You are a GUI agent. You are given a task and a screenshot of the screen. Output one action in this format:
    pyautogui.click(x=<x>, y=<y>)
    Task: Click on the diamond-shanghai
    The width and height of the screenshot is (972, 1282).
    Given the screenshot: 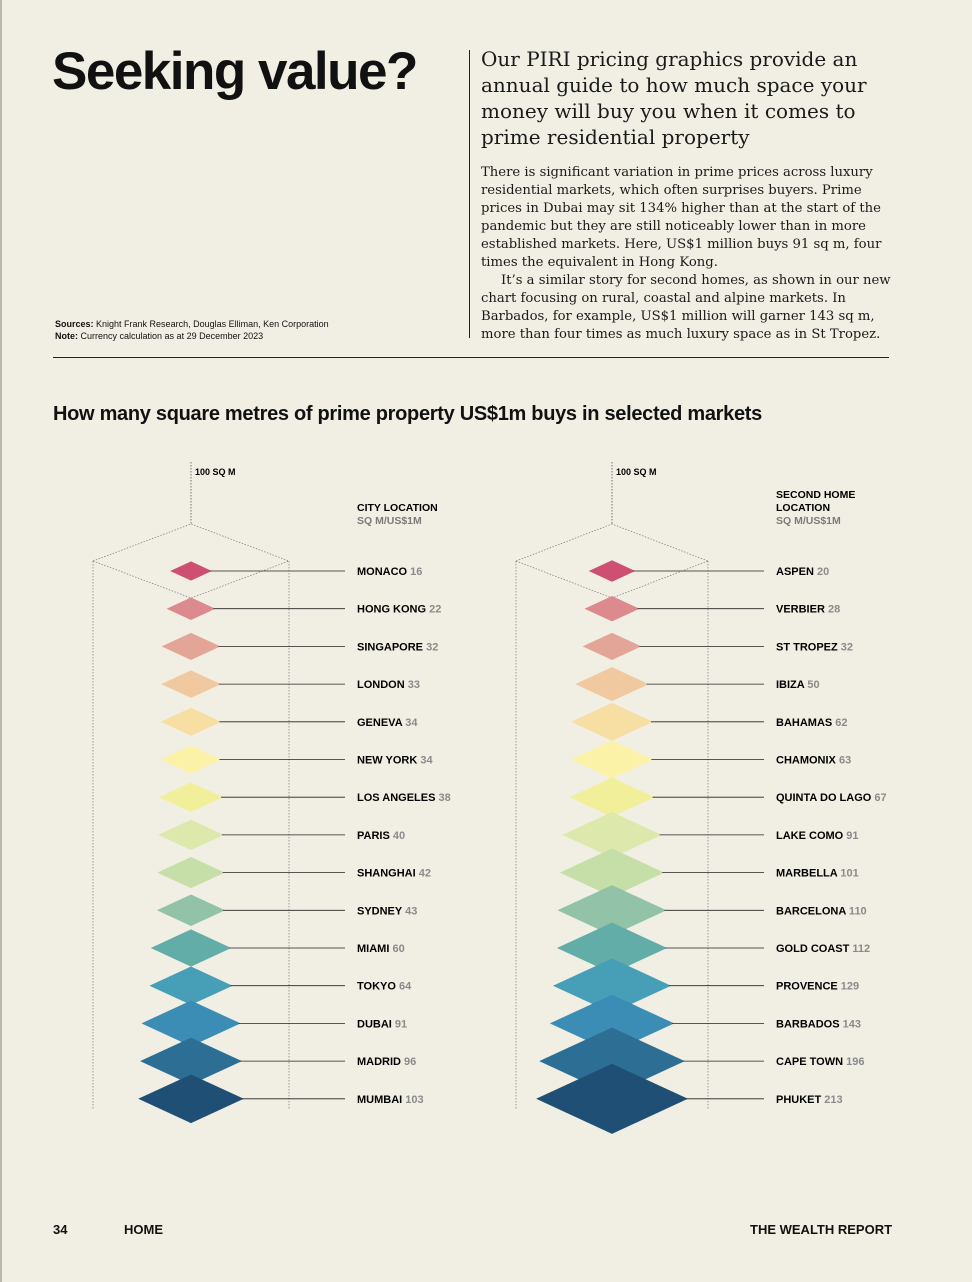 What is the action you would take?
    pyautogui.click(x=191, y=873)
    